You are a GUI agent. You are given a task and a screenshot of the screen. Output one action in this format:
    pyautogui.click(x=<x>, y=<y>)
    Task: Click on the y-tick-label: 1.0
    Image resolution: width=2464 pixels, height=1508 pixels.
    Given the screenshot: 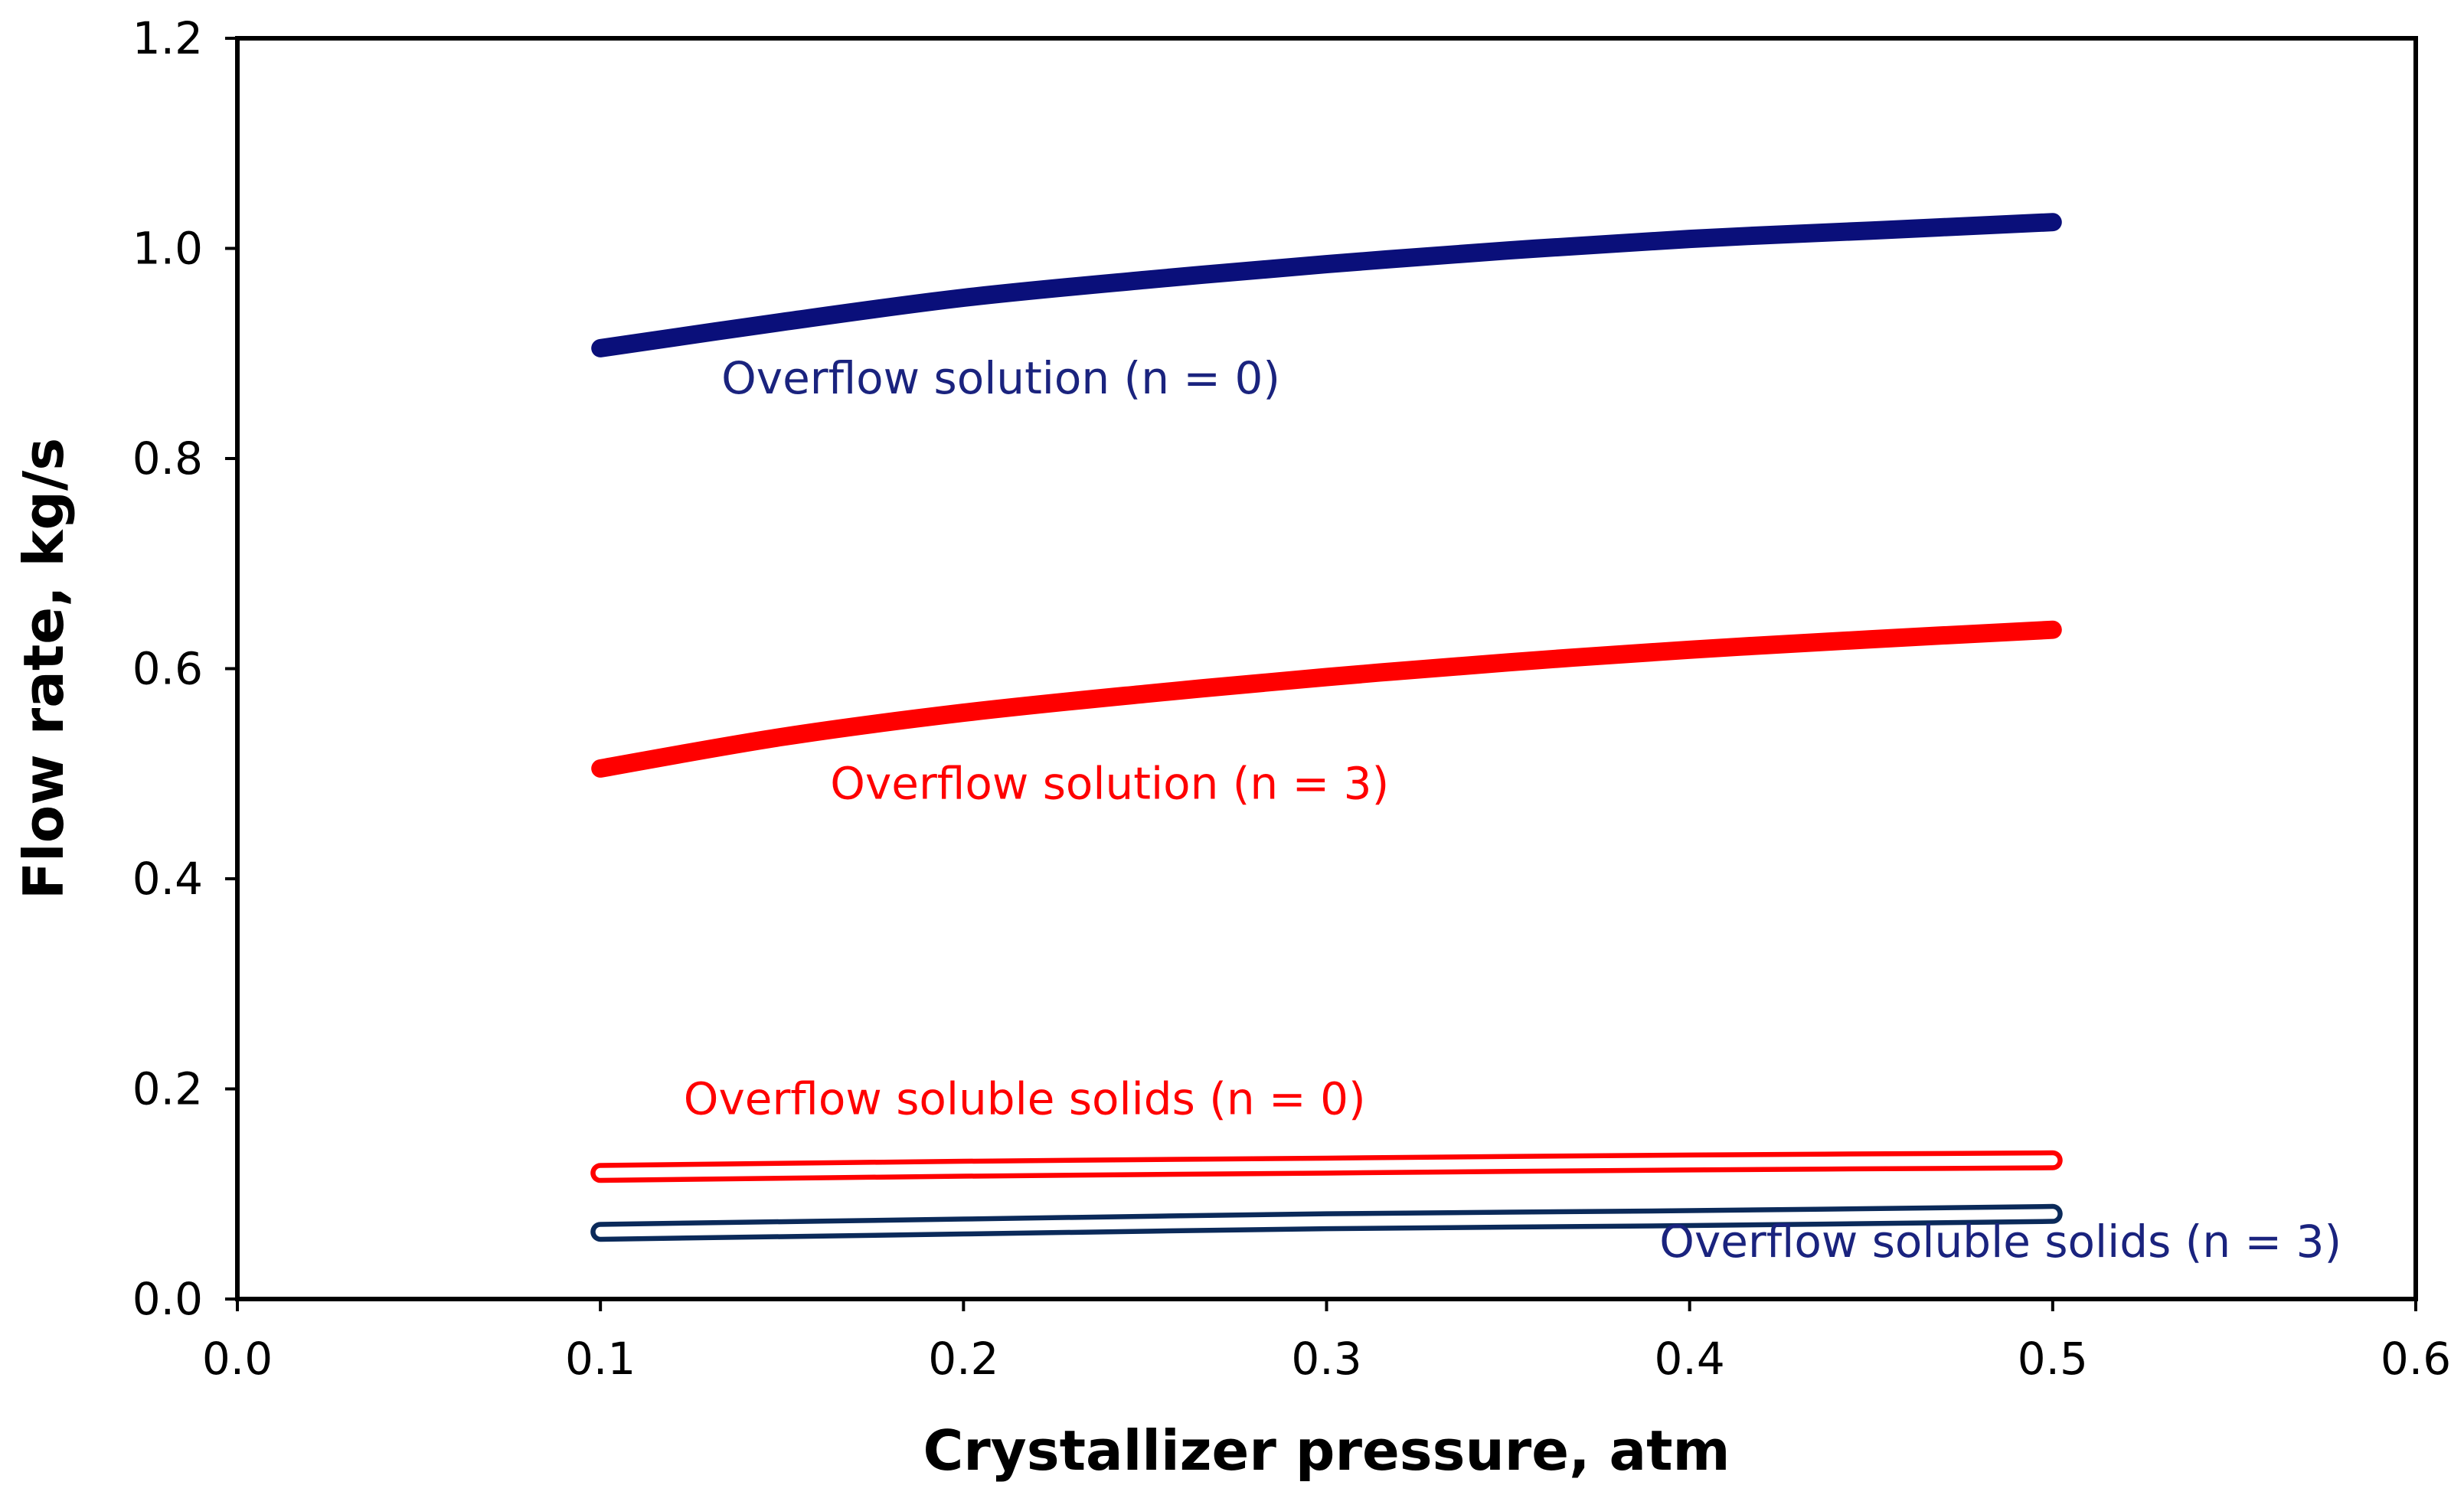 What is the action you would take?
    pyautogui.click(x=167, y=249)
    